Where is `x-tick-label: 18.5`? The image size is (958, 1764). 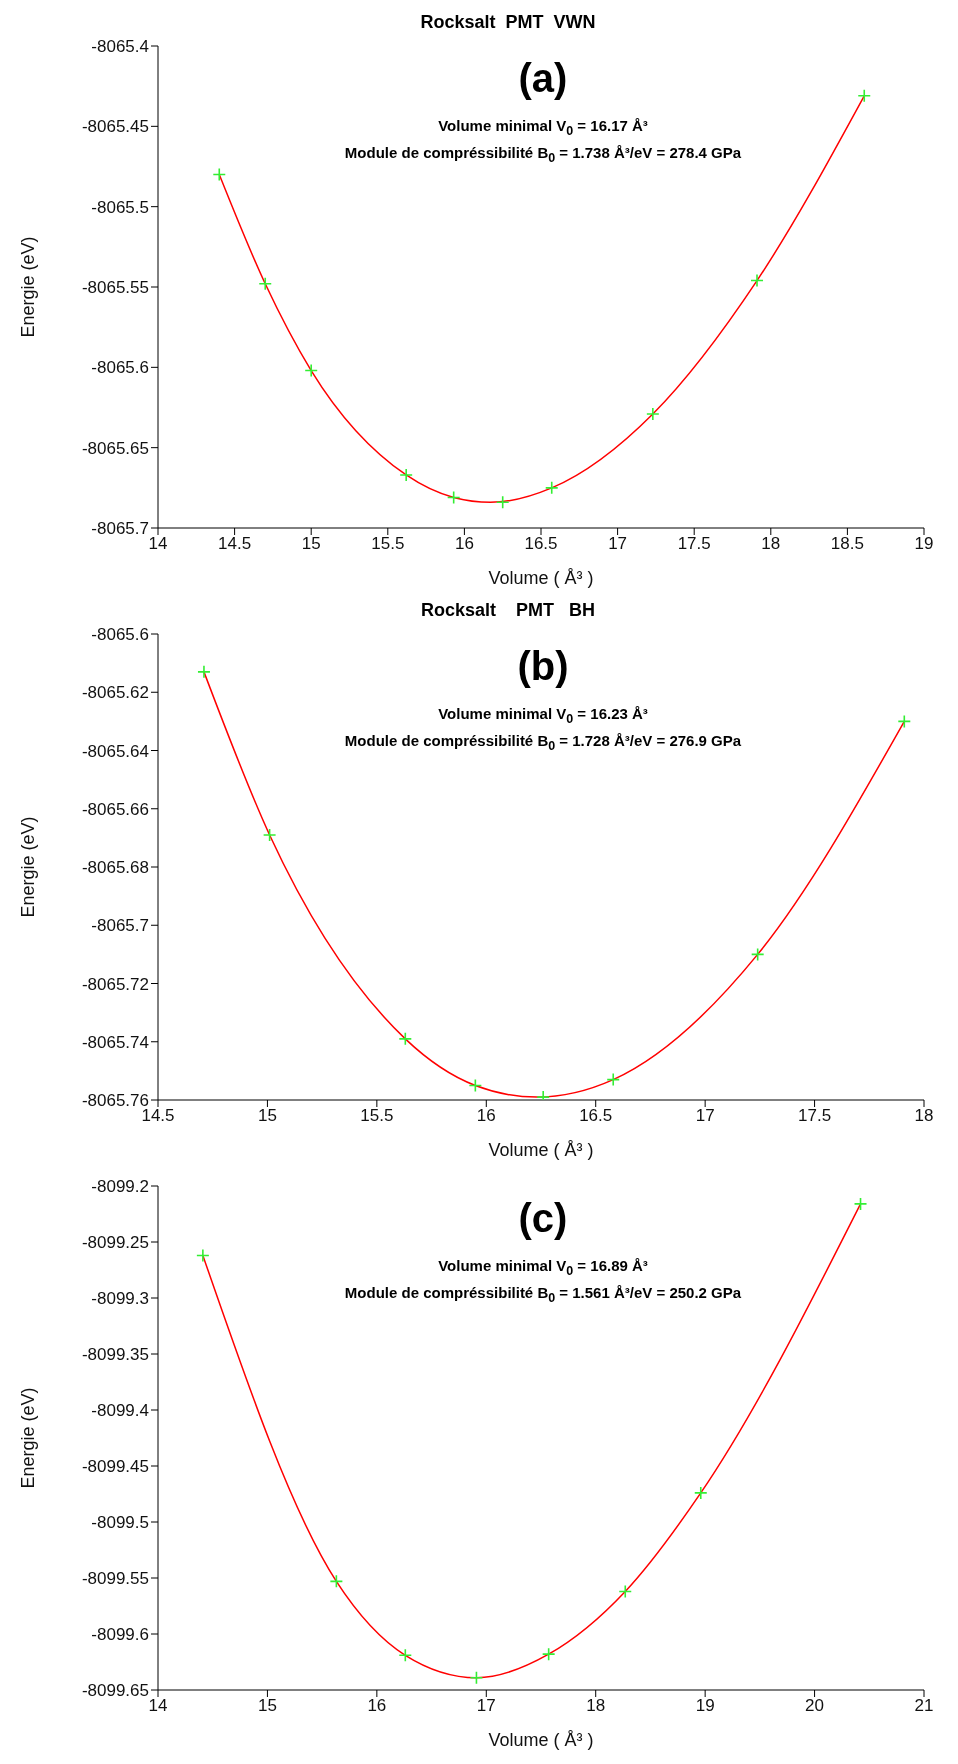 x-tick-label: 18.5 is located at coordinates (847, 544).